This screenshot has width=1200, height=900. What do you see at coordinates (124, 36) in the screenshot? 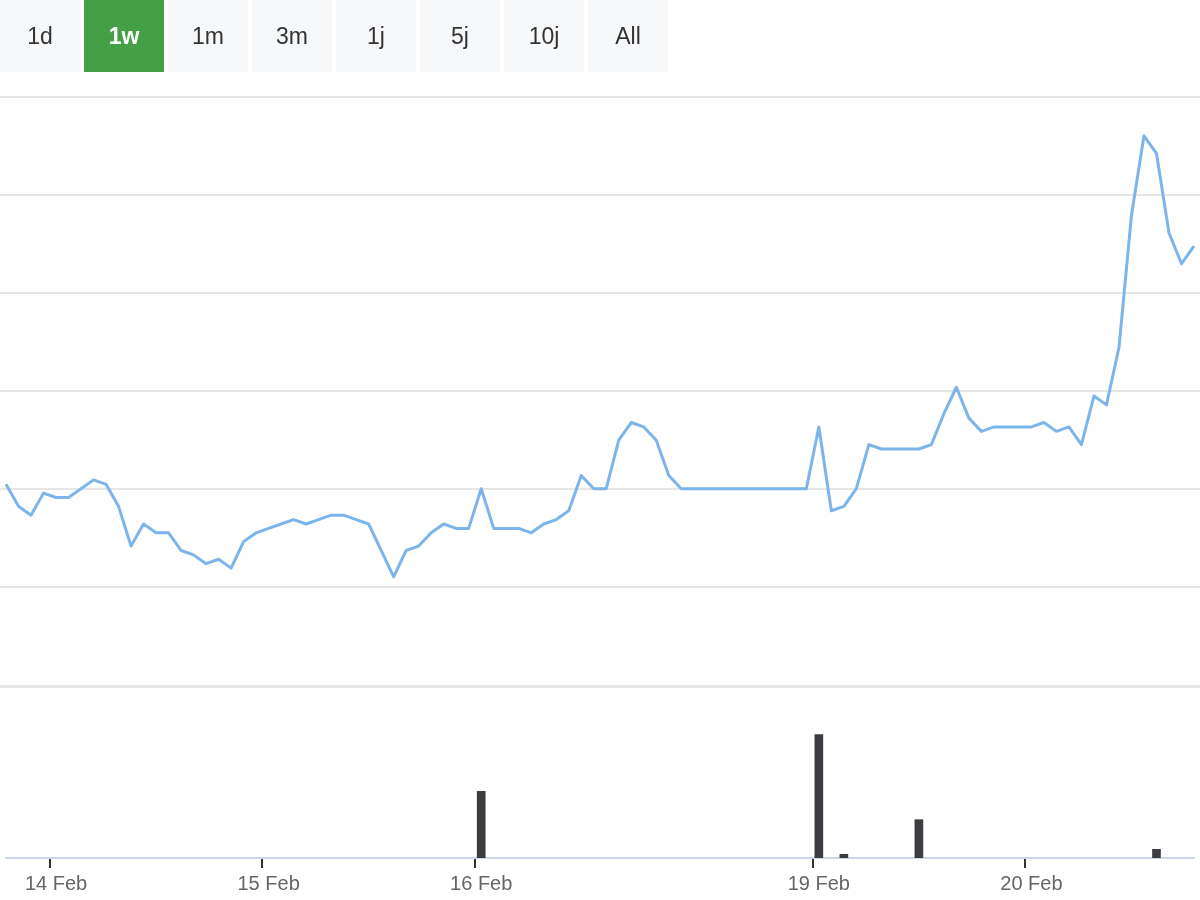
I see `text: 1w` at bounding box center [124, 36].